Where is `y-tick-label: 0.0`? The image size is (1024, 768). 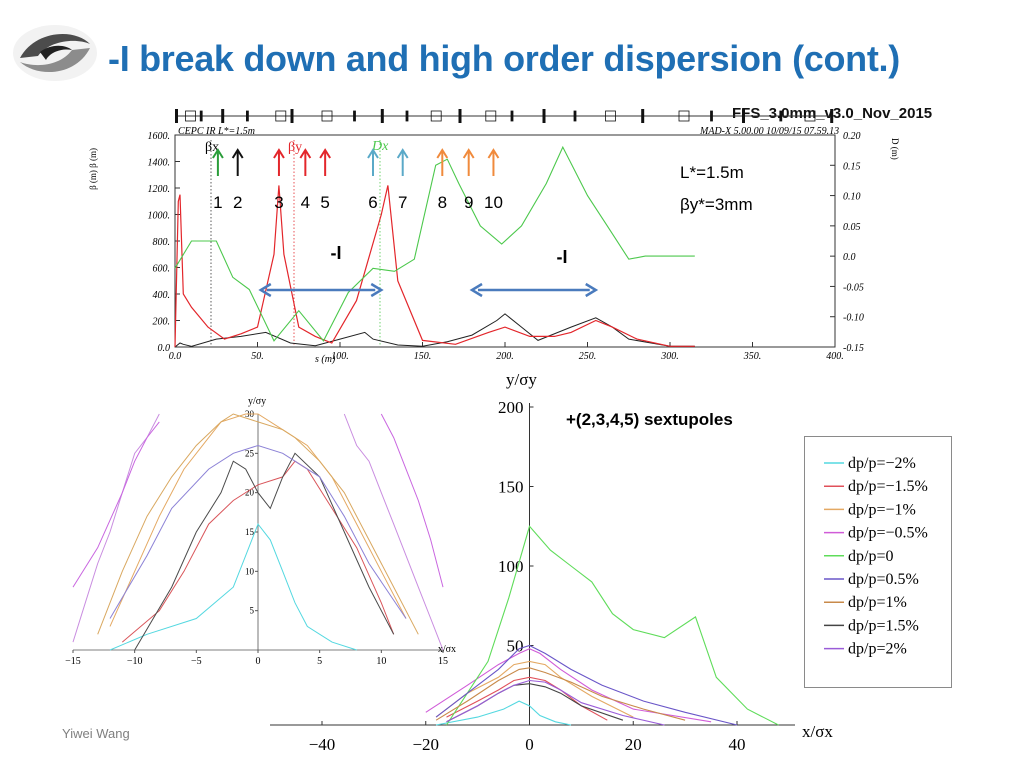 y-tick-label: 0.0 is located at coordinates (164, 348).